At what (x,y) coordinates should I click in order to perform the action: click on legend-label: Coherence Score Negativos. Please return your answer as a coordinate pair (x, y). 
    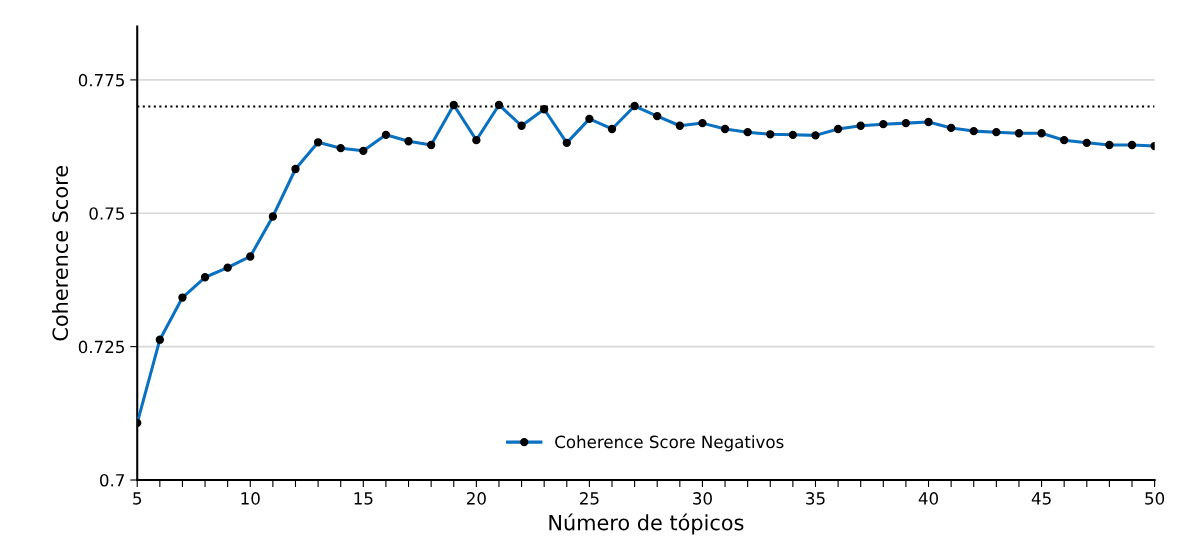
    Looking at the image, I should click on (669, 443).